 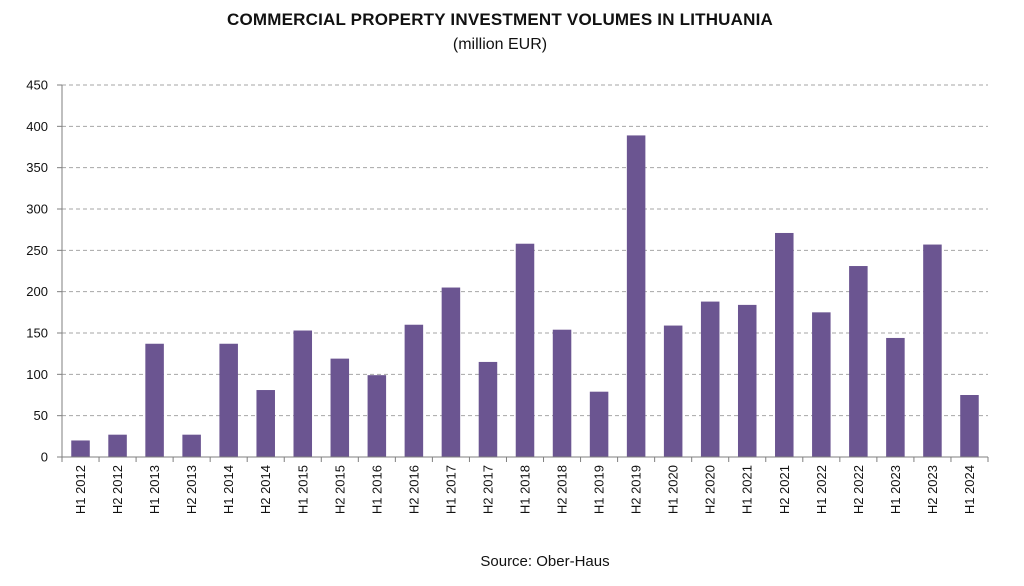 What do you see at coordinates (932, 489) in the screenshot?
I see `x-tick-label: H2 2023` at bounding box center [932, 489].